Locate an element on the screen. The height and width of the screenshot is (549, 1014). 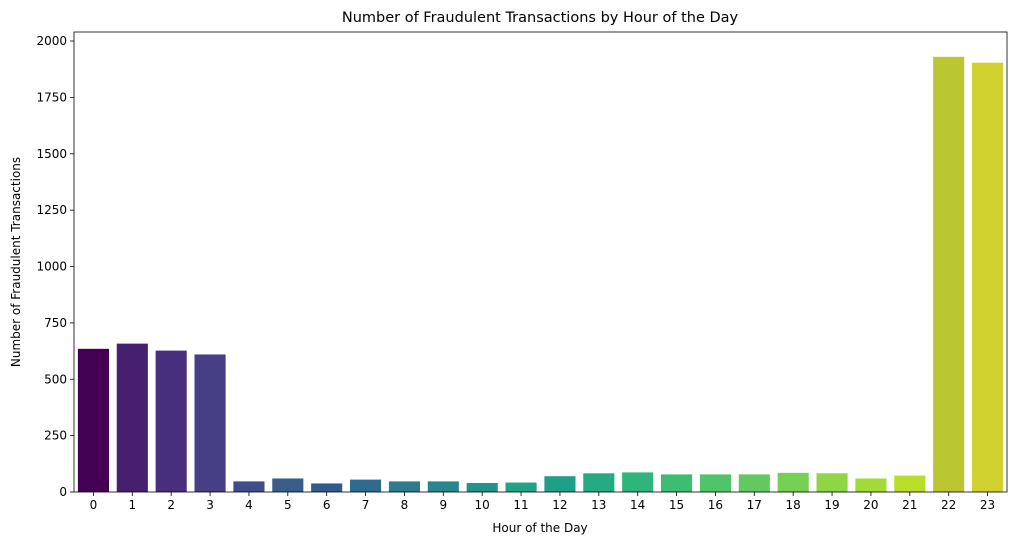
x-tick-label: 6 is located at coordinates (327, 505).